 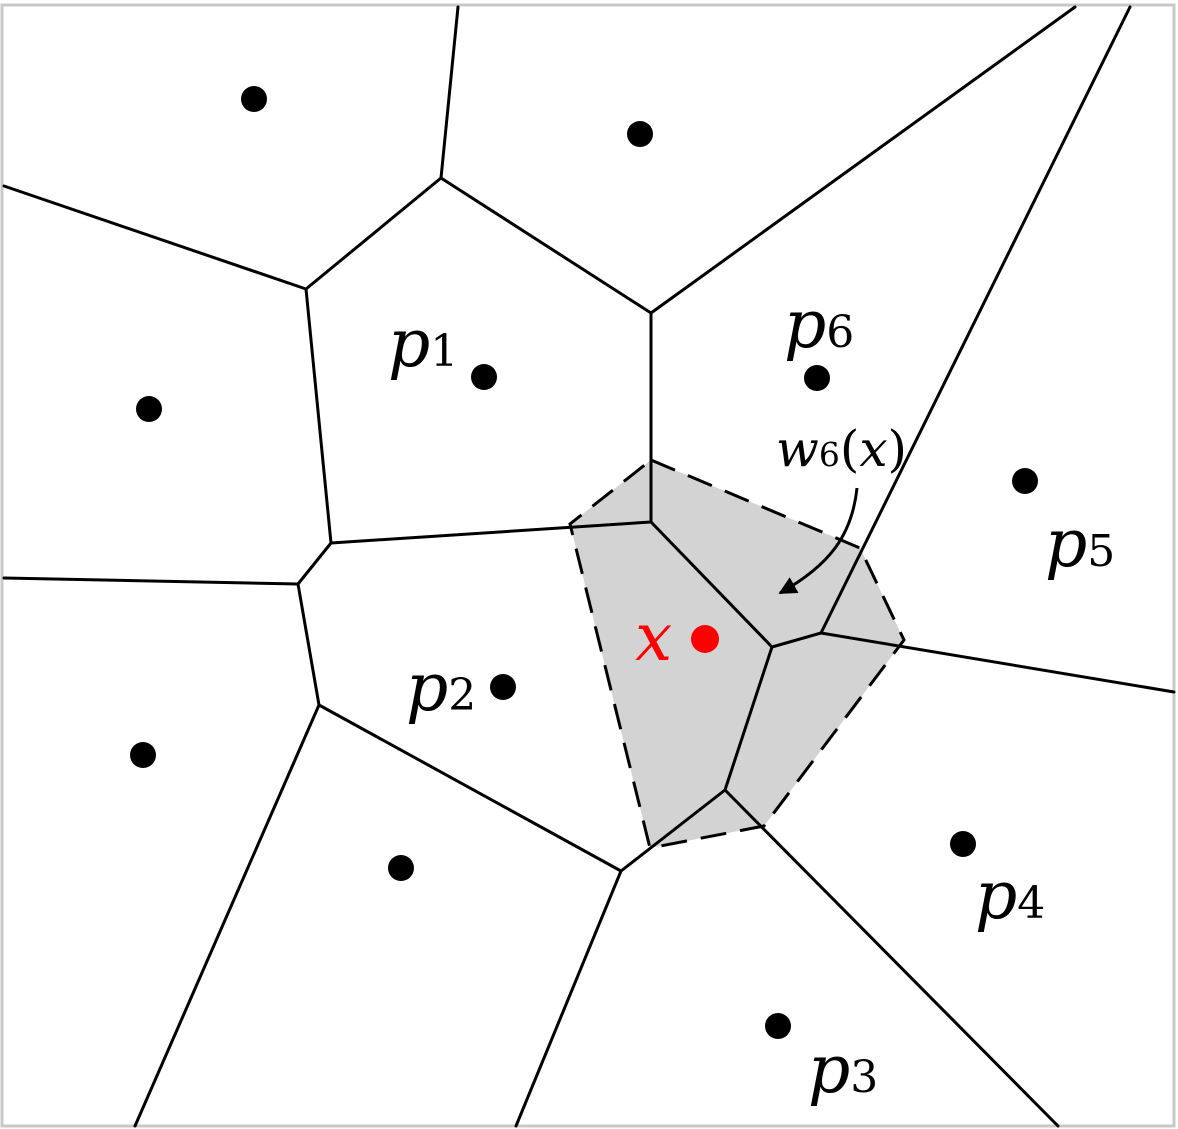 I want to click on label-p5: p5, so click(x=1080, y=543).